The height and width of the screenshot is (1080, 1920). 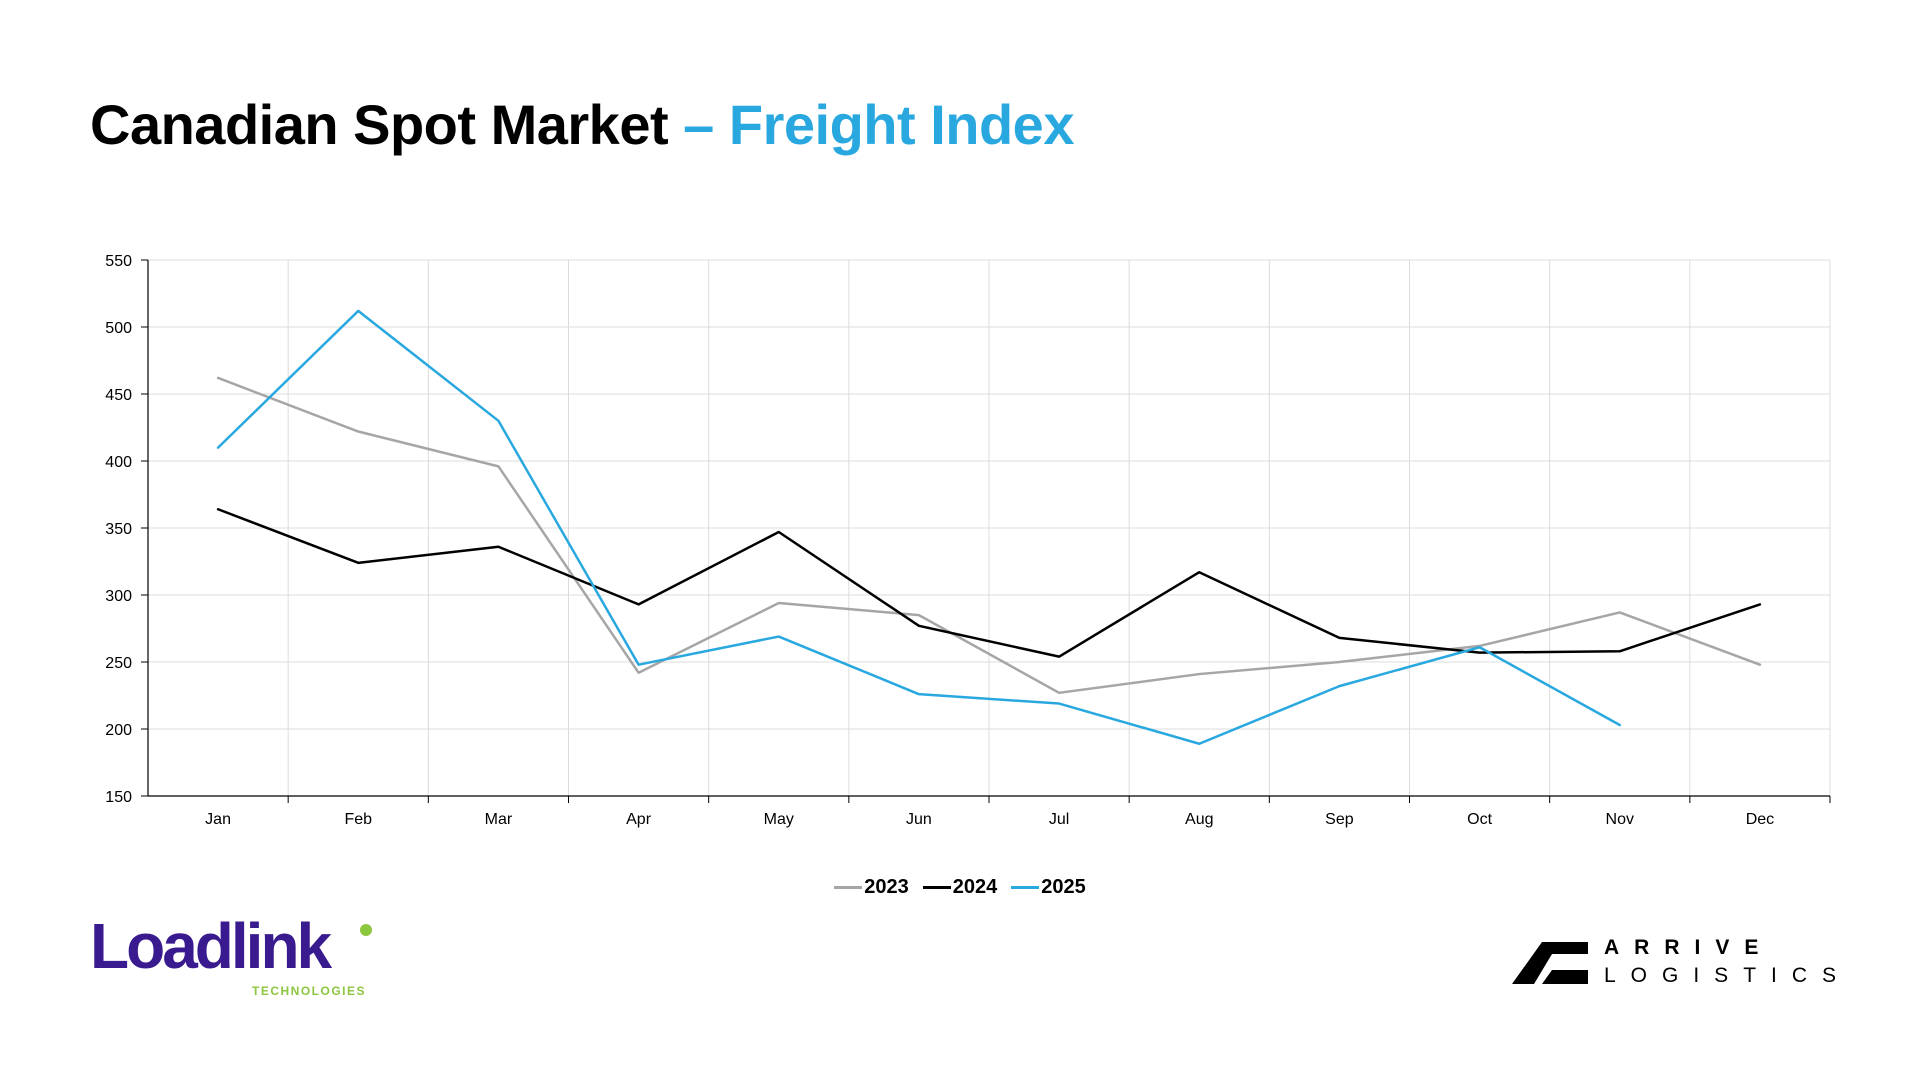 I want to click on loadlink-logo: Loadlink TECHNOLOGIES, so click(x=240, y=957).